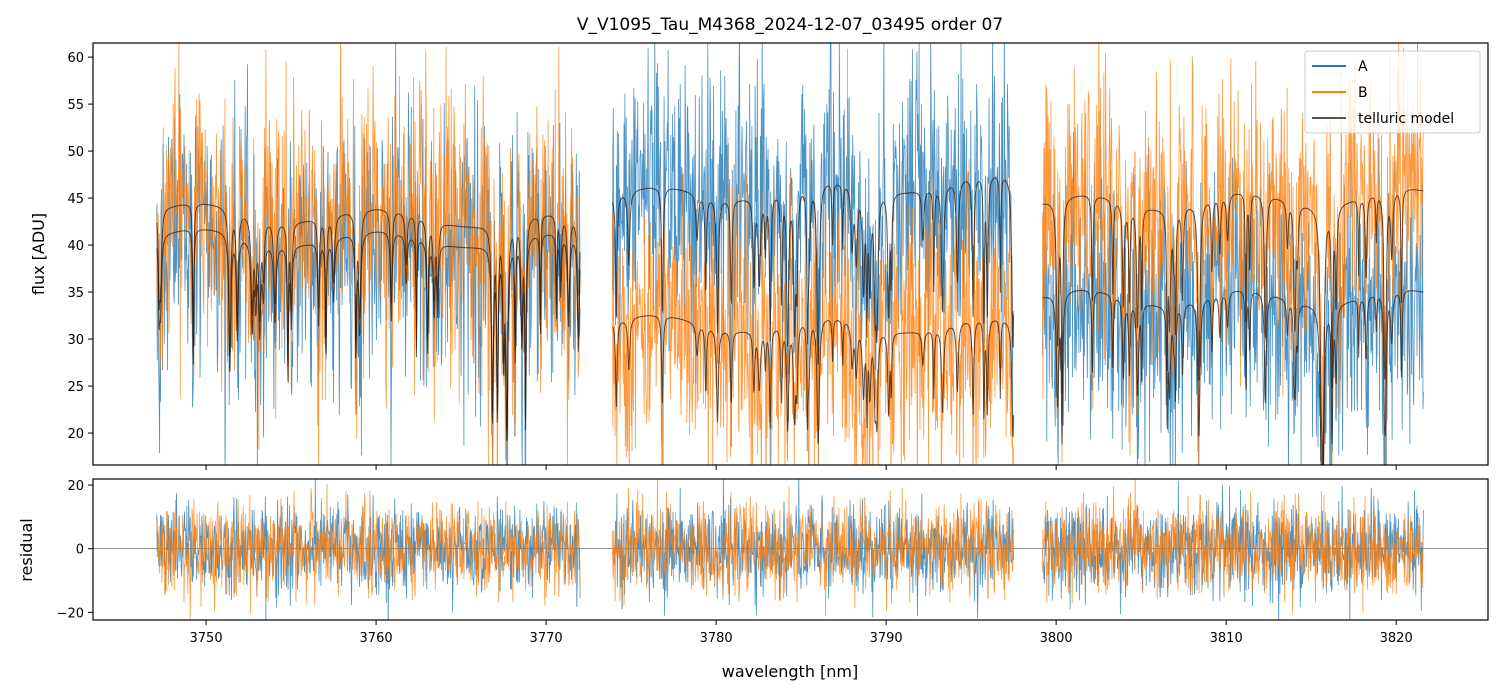  I want to click on residual-ytick-label: 20, so click(75, 486).